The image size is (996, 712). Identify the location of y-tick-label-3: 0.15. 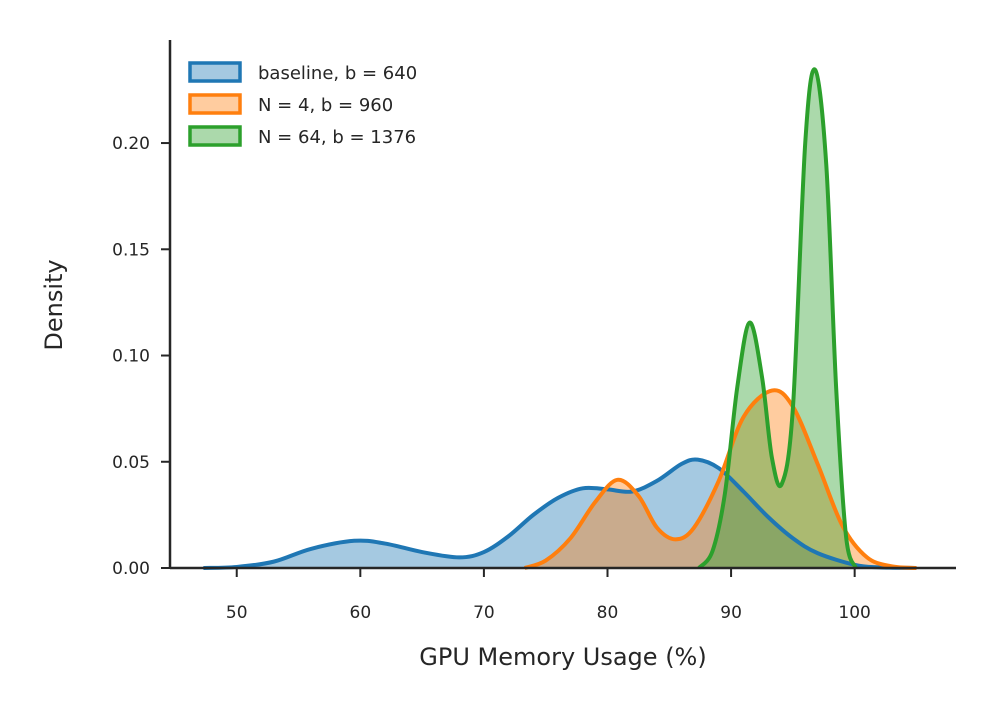
(131, 250).